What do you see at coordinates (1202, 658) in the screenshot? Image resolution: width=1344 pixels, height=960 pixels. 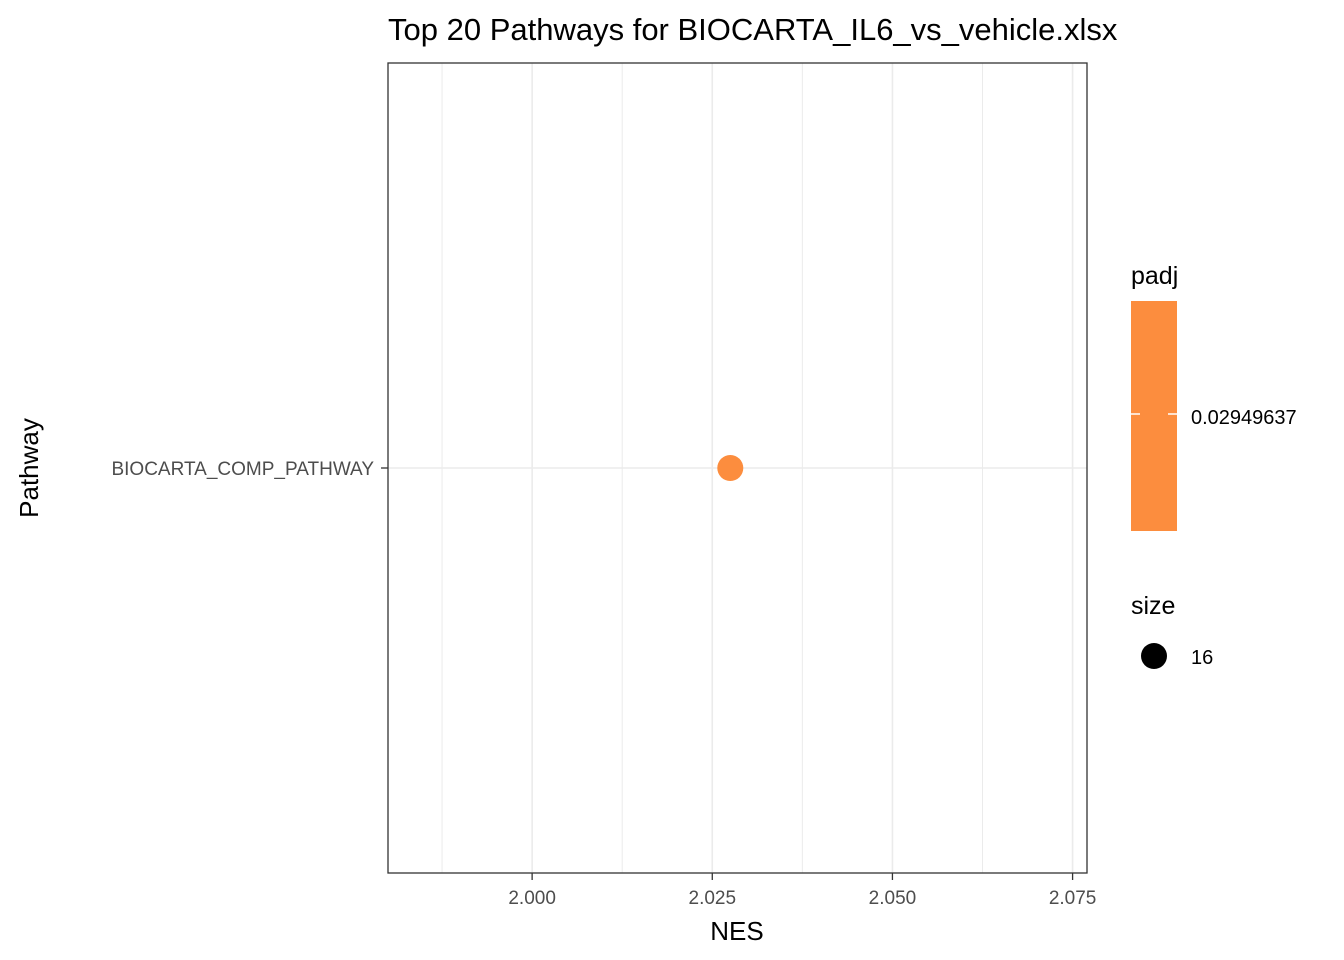 I see `size-legend-label: 16` at bounding box center [1202, 658].